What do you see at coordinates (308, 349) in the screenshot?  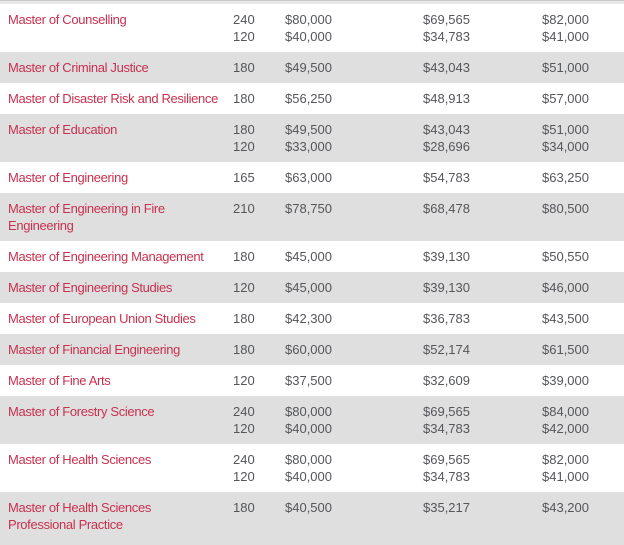 I see `amount1-value: $60,000` at bounding box center [308, 349].